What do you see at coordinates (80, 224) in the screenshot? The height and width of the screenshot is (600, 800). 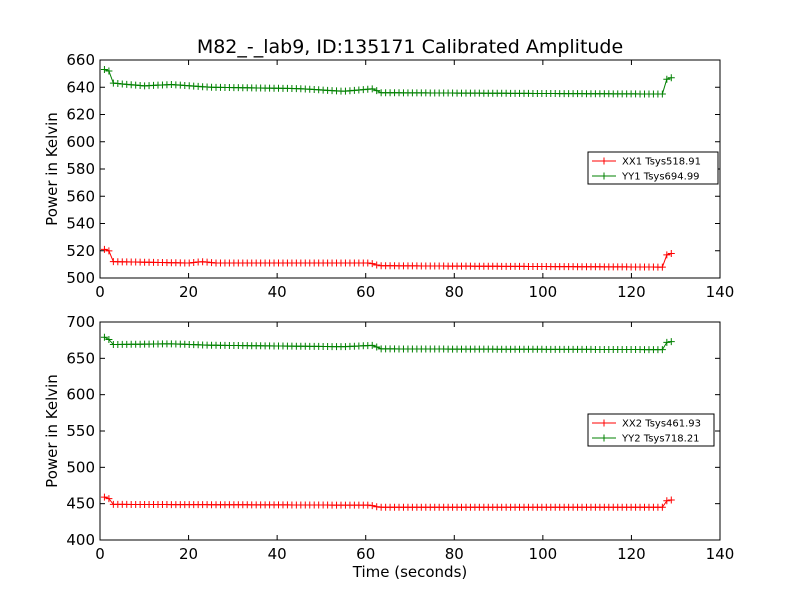 I see `y-tick-label: 540` at bounding box center [80, 224].